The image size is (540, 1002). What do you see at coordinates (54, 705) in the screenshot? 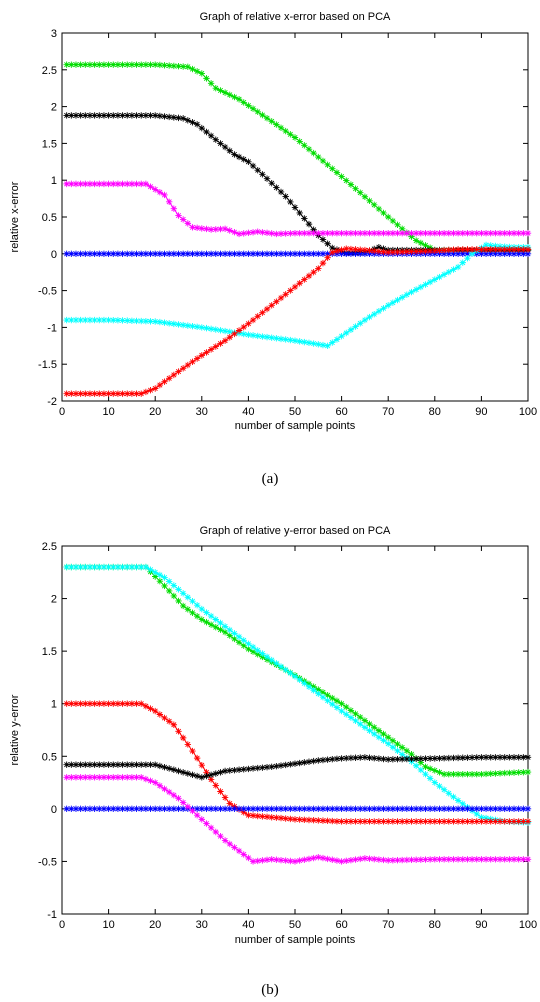
I see `y-tick-label-b-4: 1` at bounding box center [54, 705].